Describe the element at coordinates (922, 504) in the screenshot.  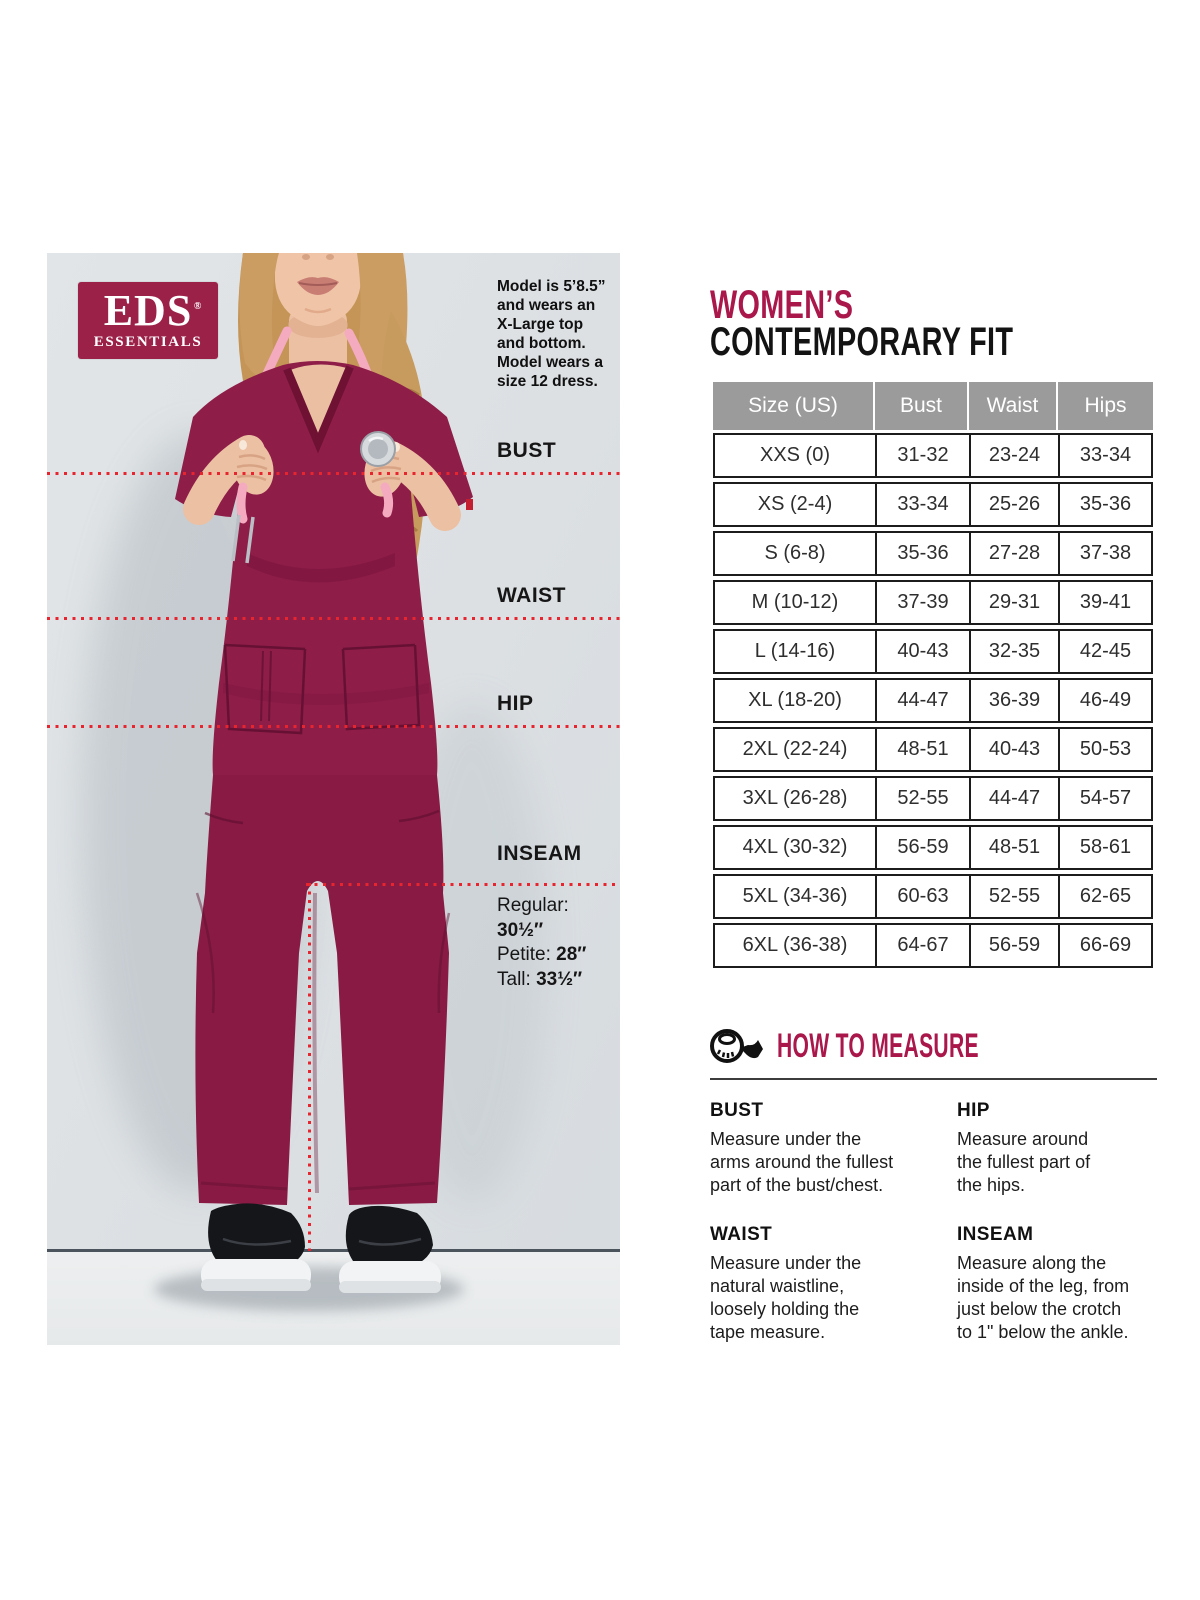
I see `cell-bust: 33-34` at that location.